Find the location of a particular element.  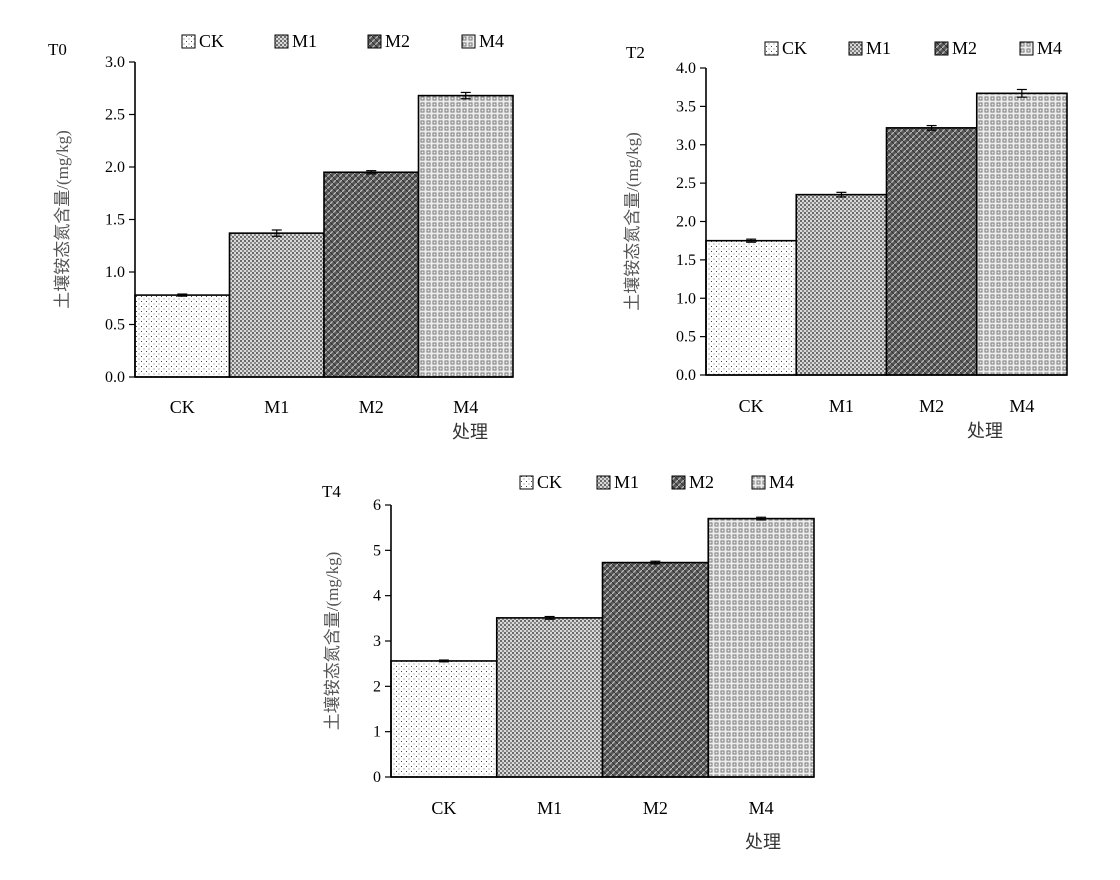

y-tick-label: 0.0 is located at coordinates (115, 377).